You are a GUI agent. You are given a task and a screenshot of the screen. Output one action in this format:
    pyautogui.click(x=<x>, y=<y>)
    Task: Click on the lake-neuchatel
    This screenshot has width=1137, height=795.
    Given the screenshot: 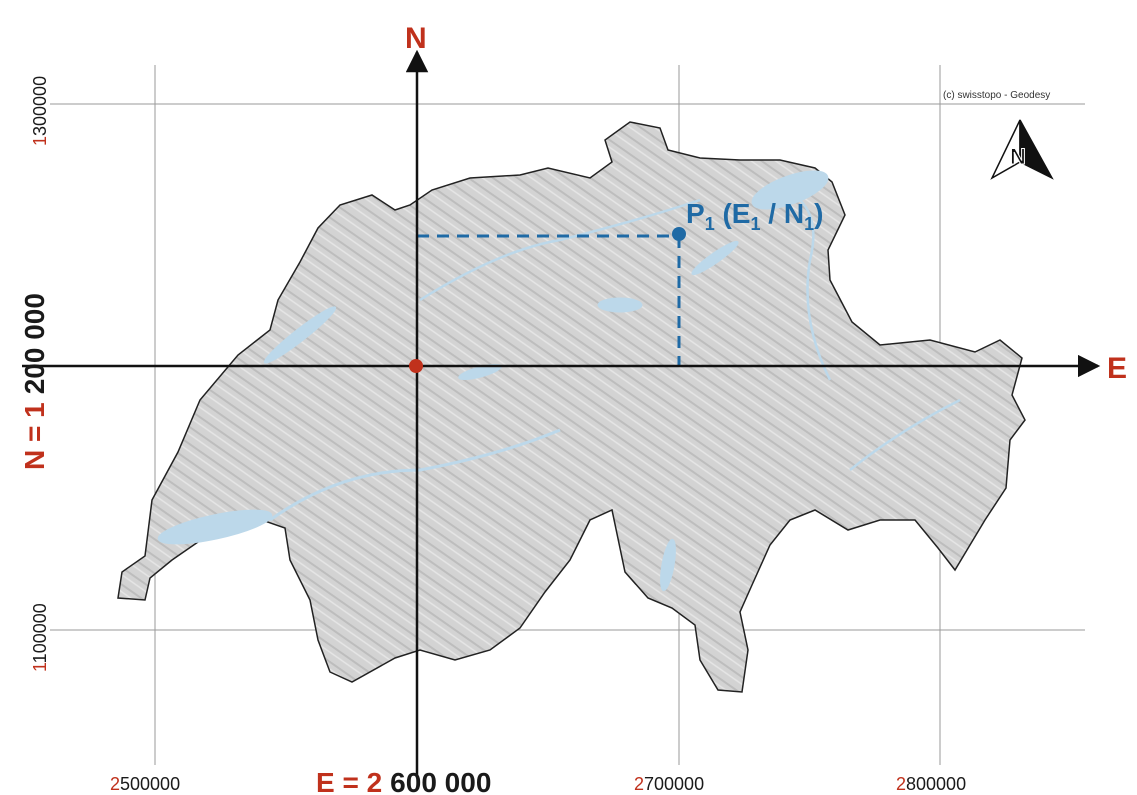 What is the action you would take?
    pyautogui.click(x=300, y=335)
    